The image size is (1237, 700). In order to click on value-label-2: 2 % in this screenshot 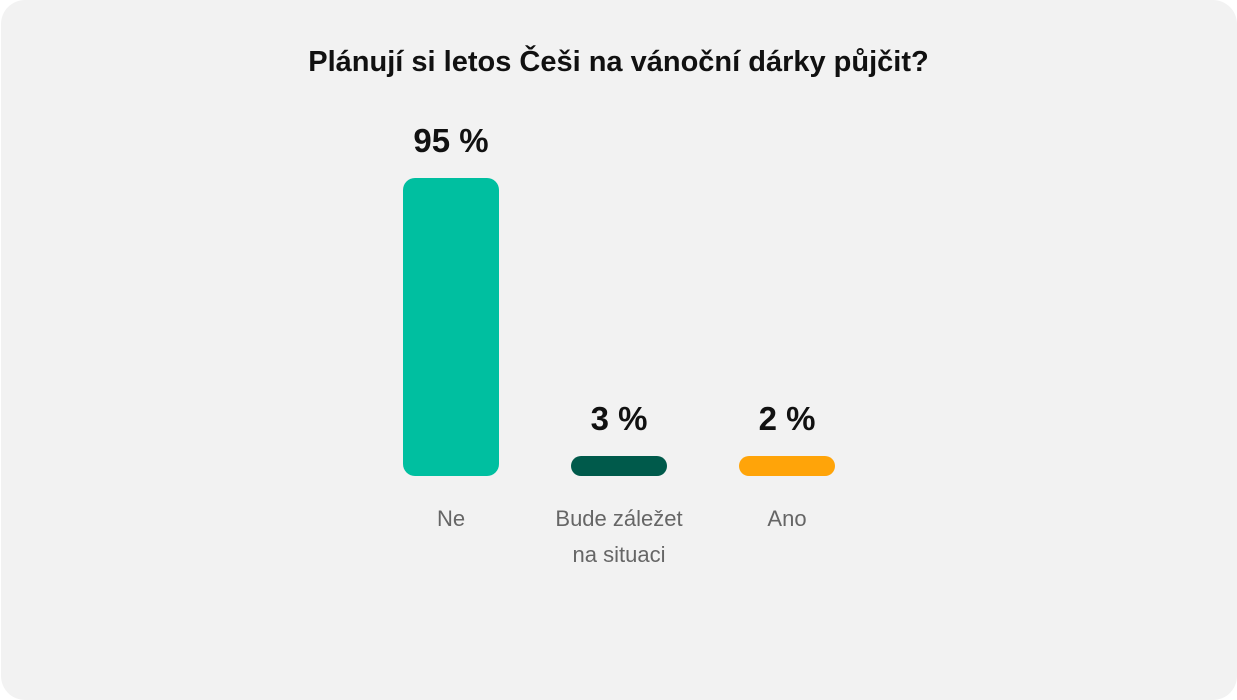, I will do `click(787, 418)`.